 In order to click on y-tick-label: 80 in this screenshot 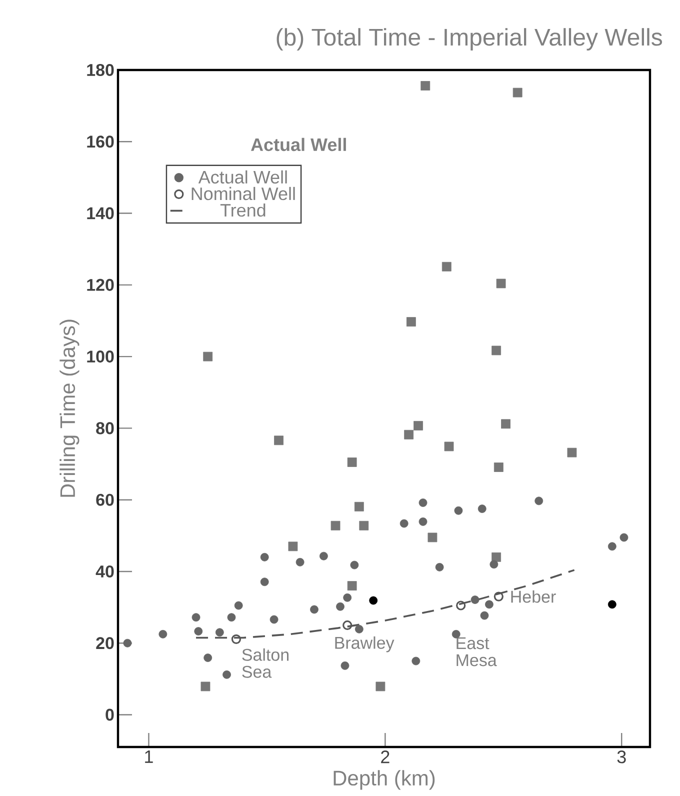, I will do `click(105, 428)`.